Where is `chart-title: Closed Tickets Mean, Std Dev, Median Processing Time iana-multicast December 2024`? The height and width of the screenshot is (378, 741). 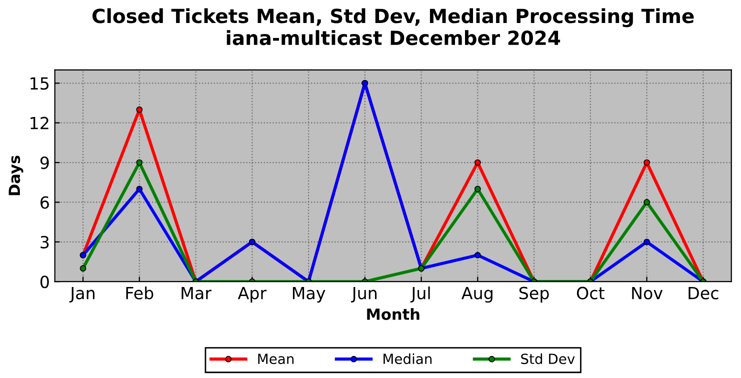 chart-title: Closed Tickets Mean, Std Dev, Median Processing Time iana-multicast December 2024 is located at coordinates (393, 27).